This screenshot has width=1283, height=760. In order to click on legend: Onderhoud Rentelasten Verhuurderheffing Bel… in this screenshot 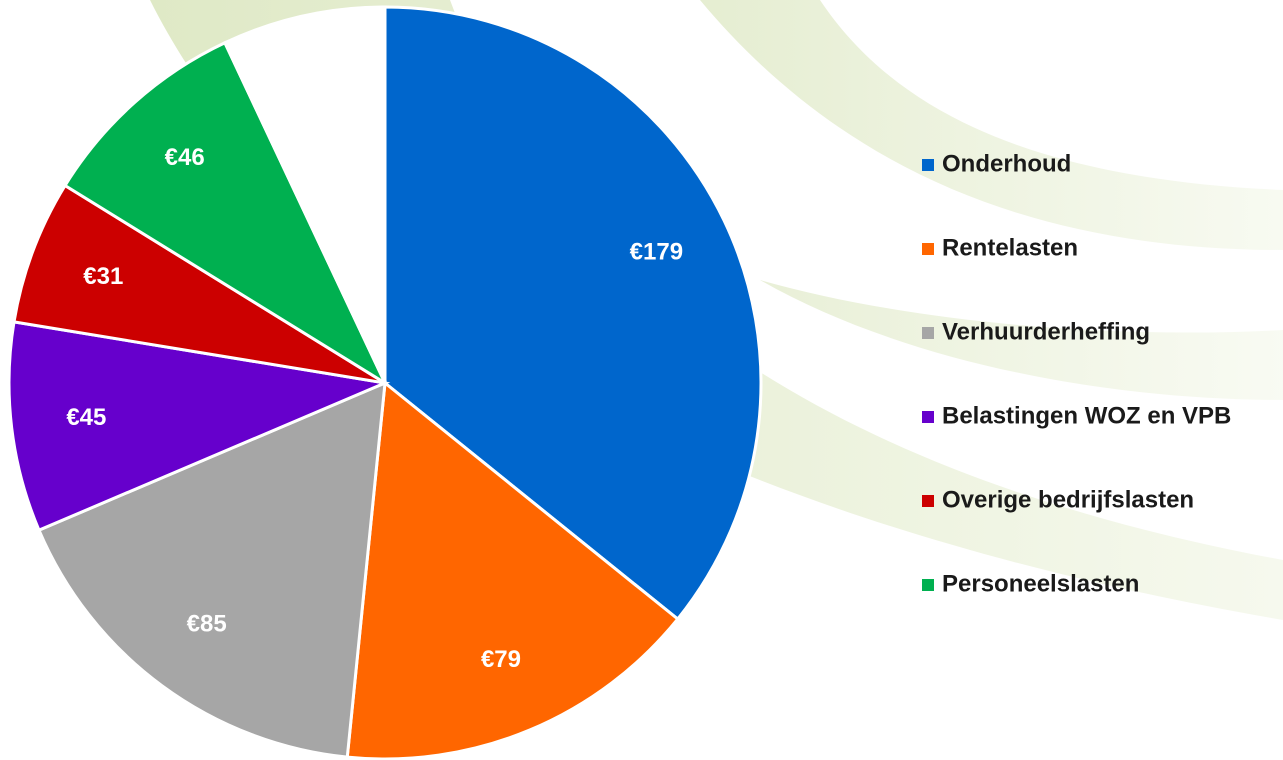, I will do `click(1076, 373)`.